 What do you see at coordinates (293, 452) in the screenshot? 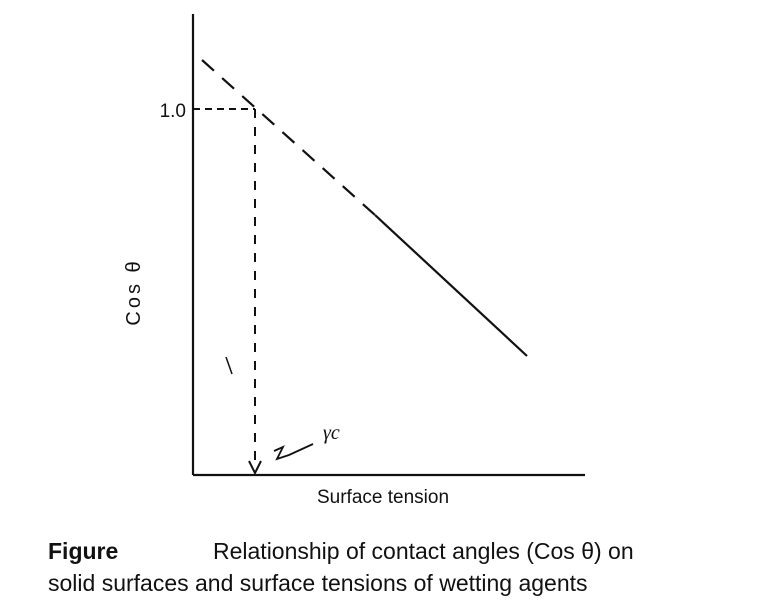
I see `gamma-pointer` at bounding box center [293, 452].